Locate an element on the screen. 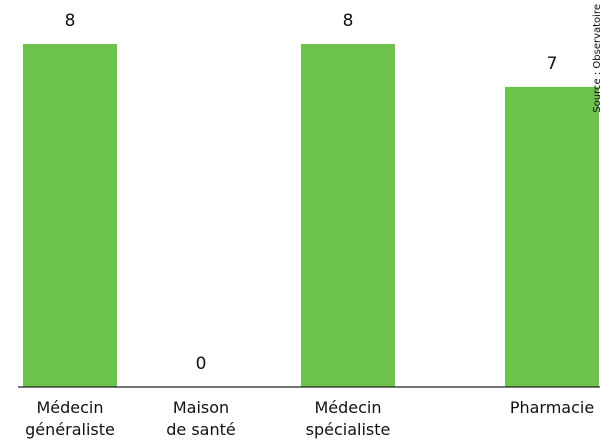 Image resolution: width=607 pixels, height=445 pixels. bar-pharmacie is located at coordinates (552, 236).